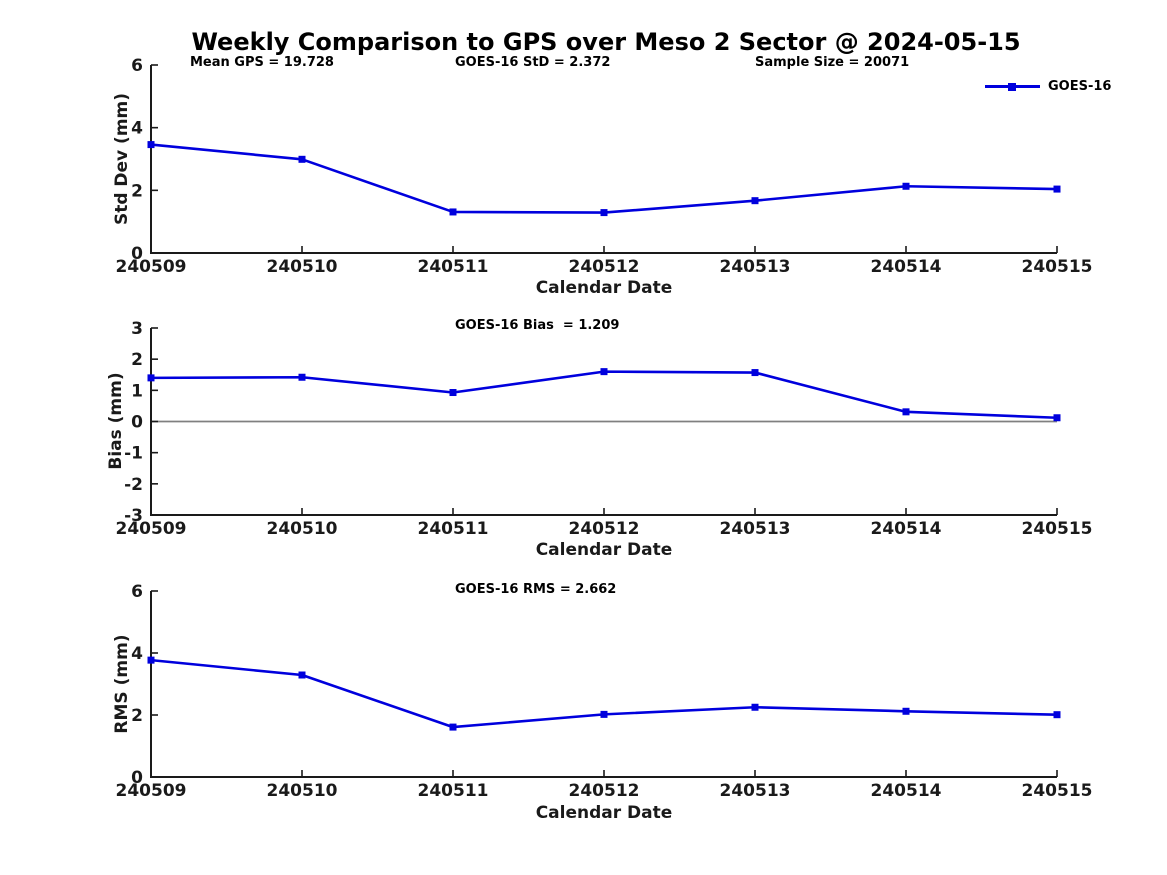 This screenshot has width=1167, height=875. What do you see at coordinates (133, 454) in the screenshot?
I see `y-tick-label: -1` at bounding box center [133, 454].